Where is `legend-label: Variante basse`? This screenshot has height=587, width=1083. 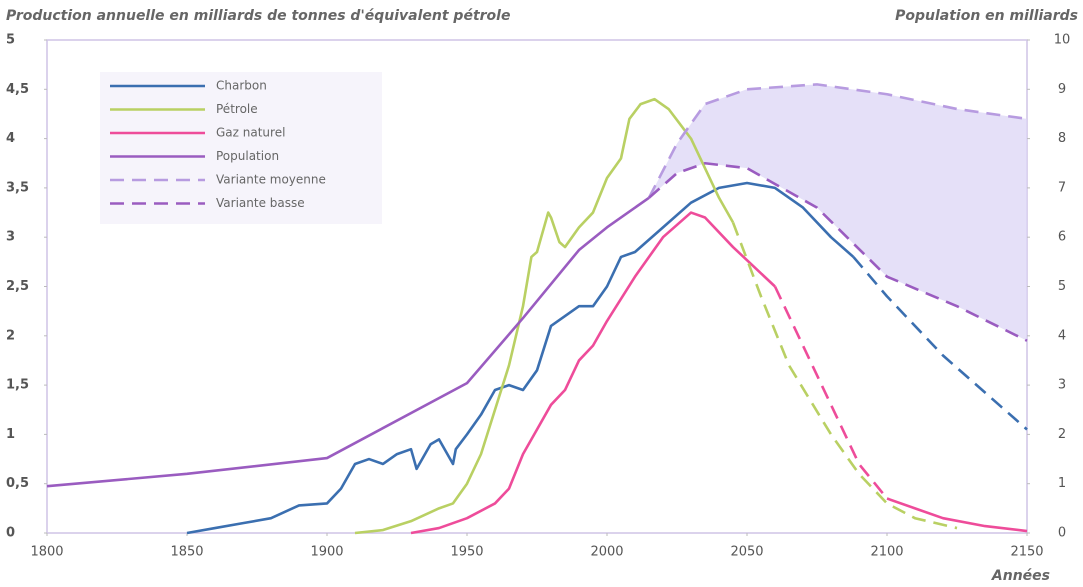
legend-label: Variante basse is located at coordinates (260, 203).